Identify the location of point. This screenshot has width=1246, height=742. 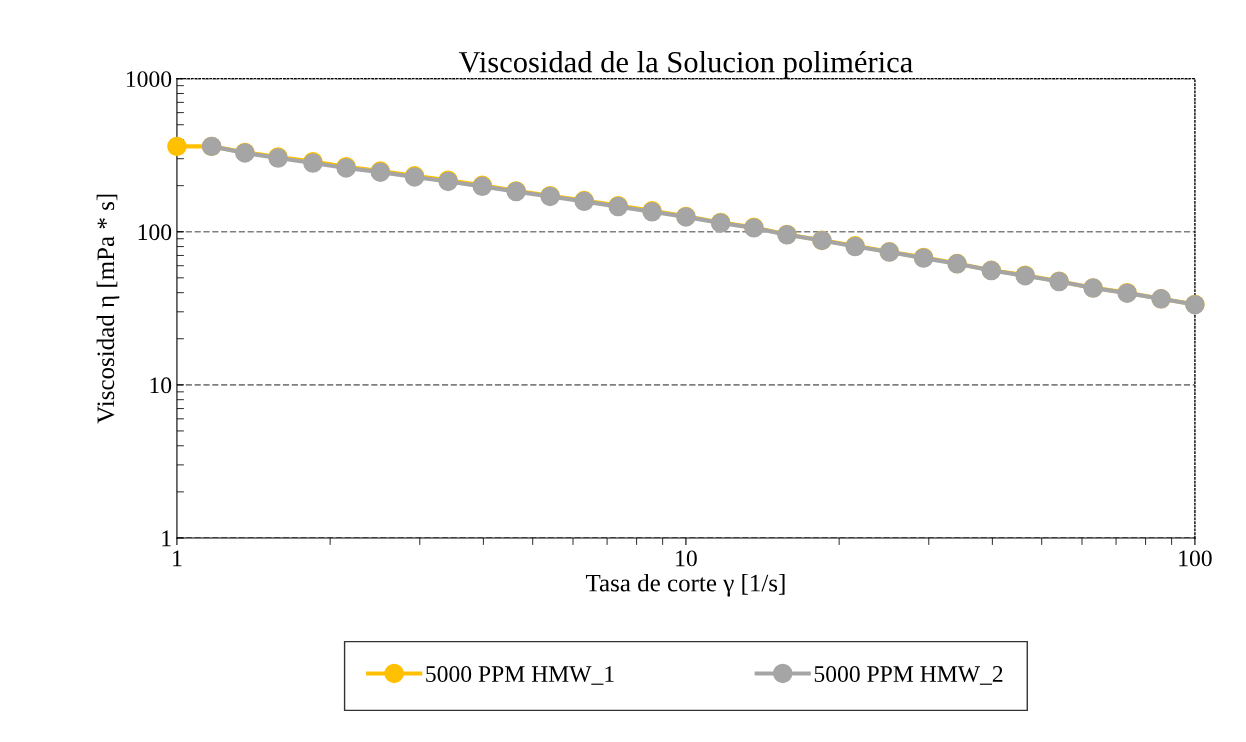
(177, 146).